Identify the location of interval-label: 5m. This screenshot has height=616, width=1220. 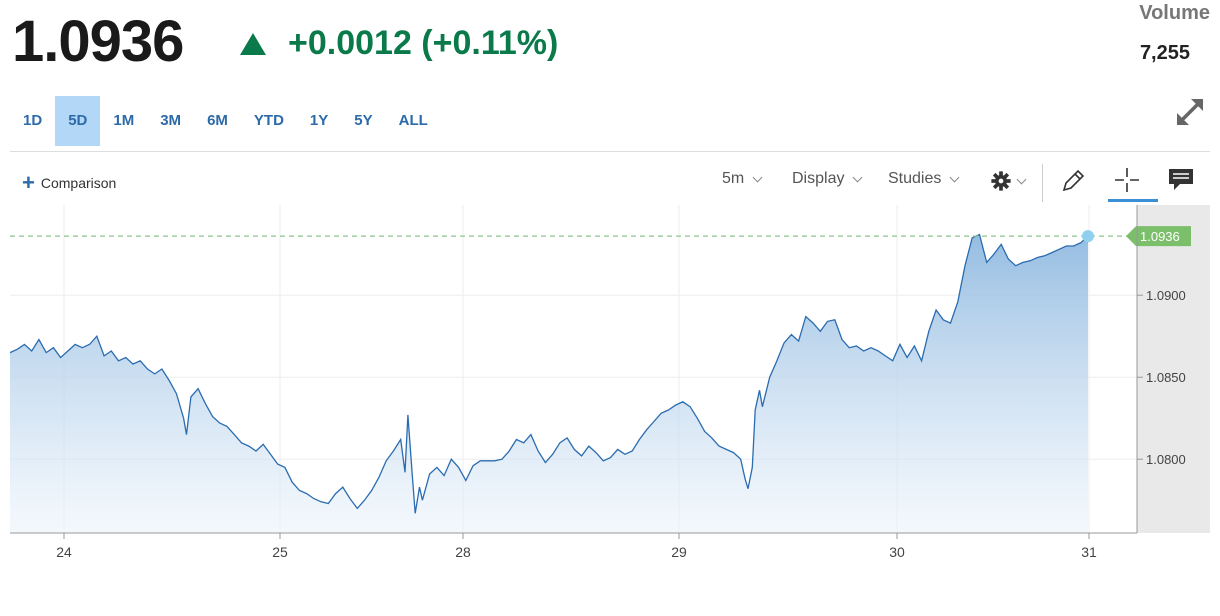
(733, 178).